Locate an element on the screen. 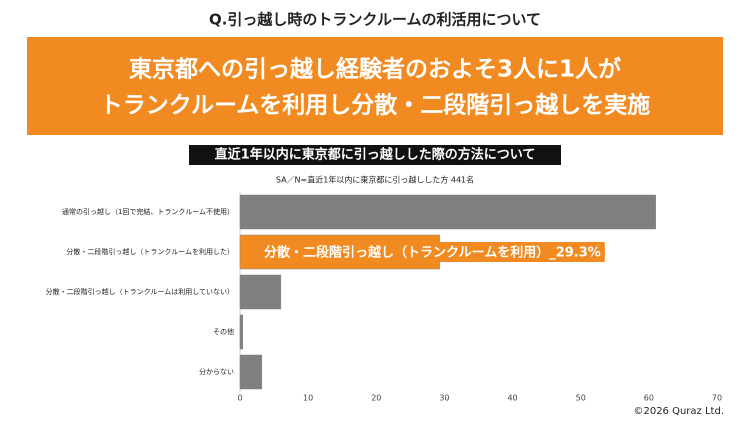  y-tick-label: 分散・二段階引っ越し（トランクルームは利用していない） is located at coordinates (140, 291).